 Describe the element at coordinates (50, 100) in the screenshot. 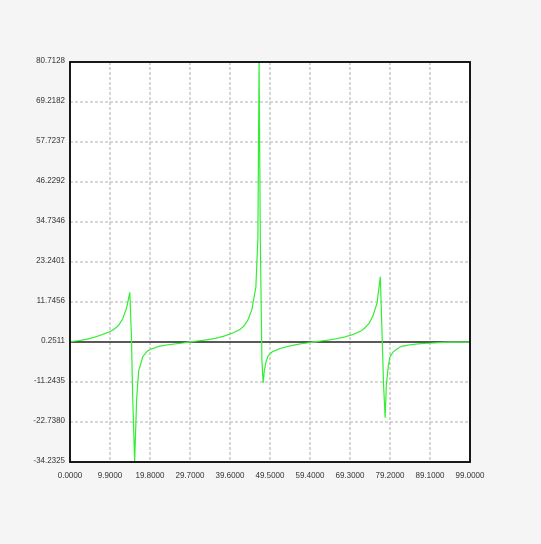

I see `y-tick-label: 69.2182` at that location.